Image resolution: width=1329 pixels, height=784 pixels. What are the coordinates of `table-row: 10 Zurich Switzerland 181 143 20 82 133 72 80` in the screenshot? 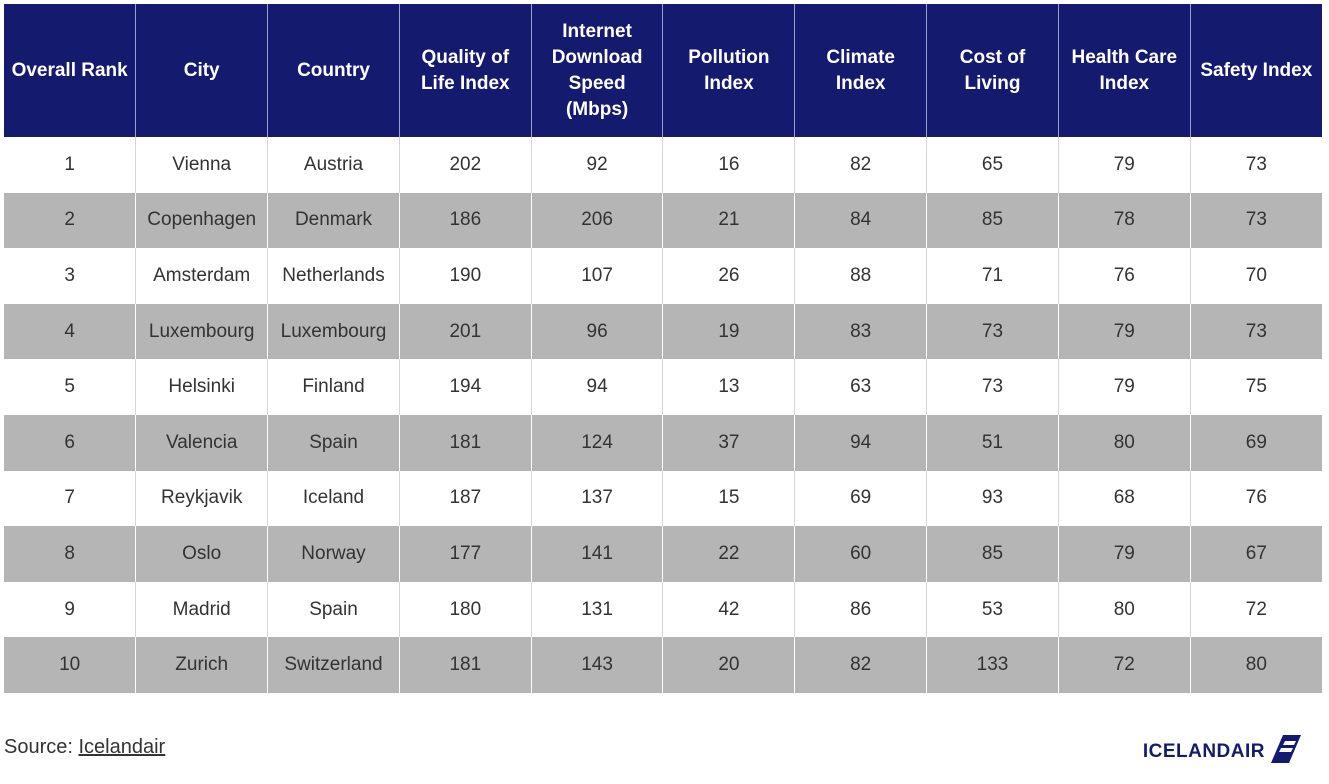 It's located at (663, 665).